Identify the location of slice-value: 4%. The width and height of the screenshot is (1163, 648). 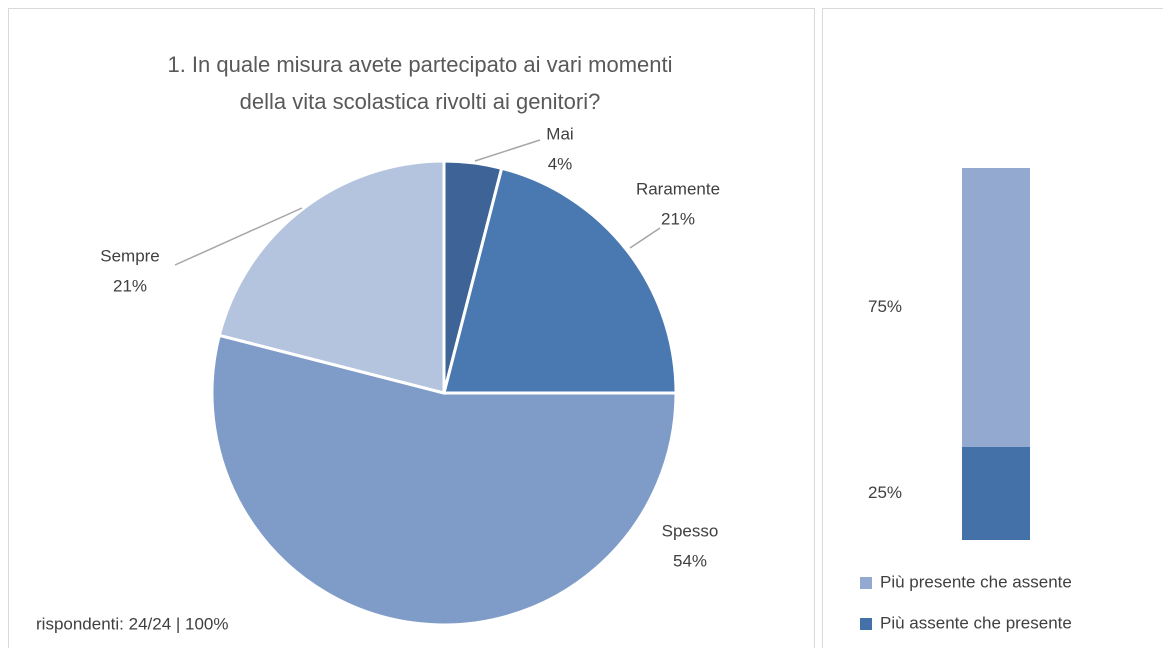
(560, 163).